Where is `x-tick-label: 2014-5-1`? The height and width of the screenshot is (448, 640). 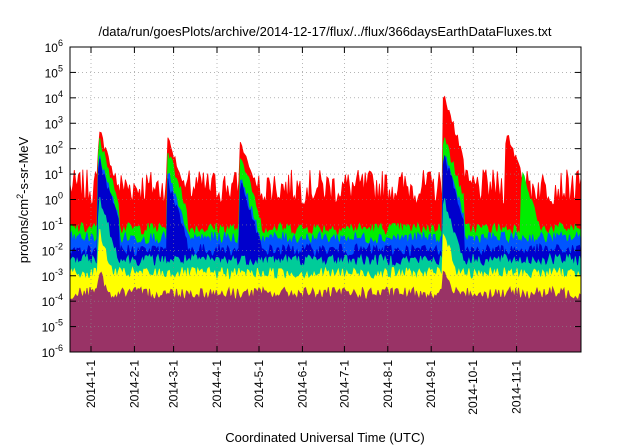
x-tick-label: 2014-5-1 is located at coordinates (259, 384).